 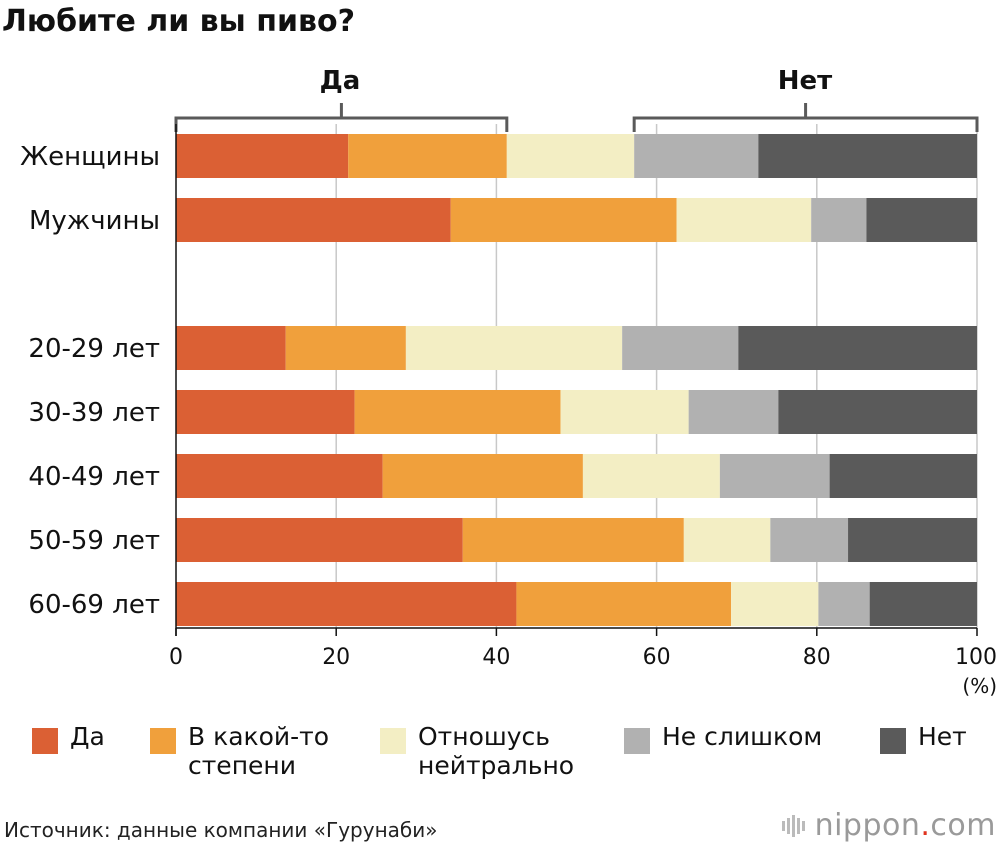 What do you see at coordinates (817, 657) in the screenshot?
I see `x-tick-label-80: 80` at bounding box center [817, 657].